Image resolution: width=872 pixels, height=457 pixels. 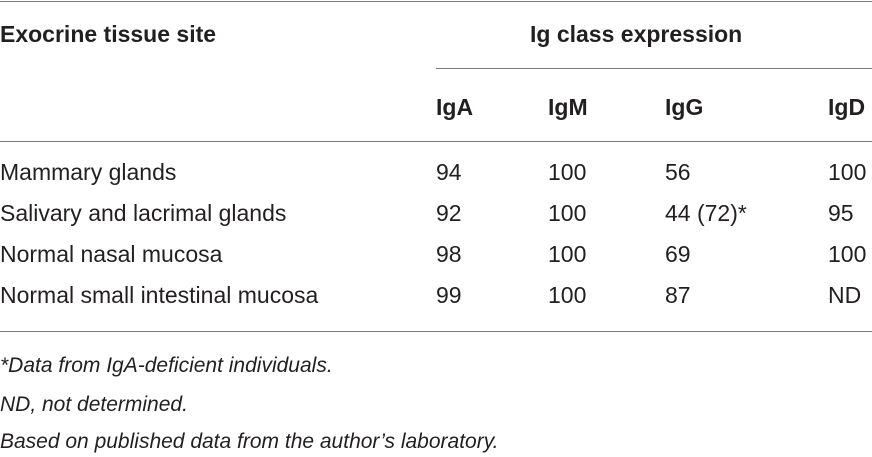 I want to click on column-header-igm: IgM, so click(x=568, y=107).